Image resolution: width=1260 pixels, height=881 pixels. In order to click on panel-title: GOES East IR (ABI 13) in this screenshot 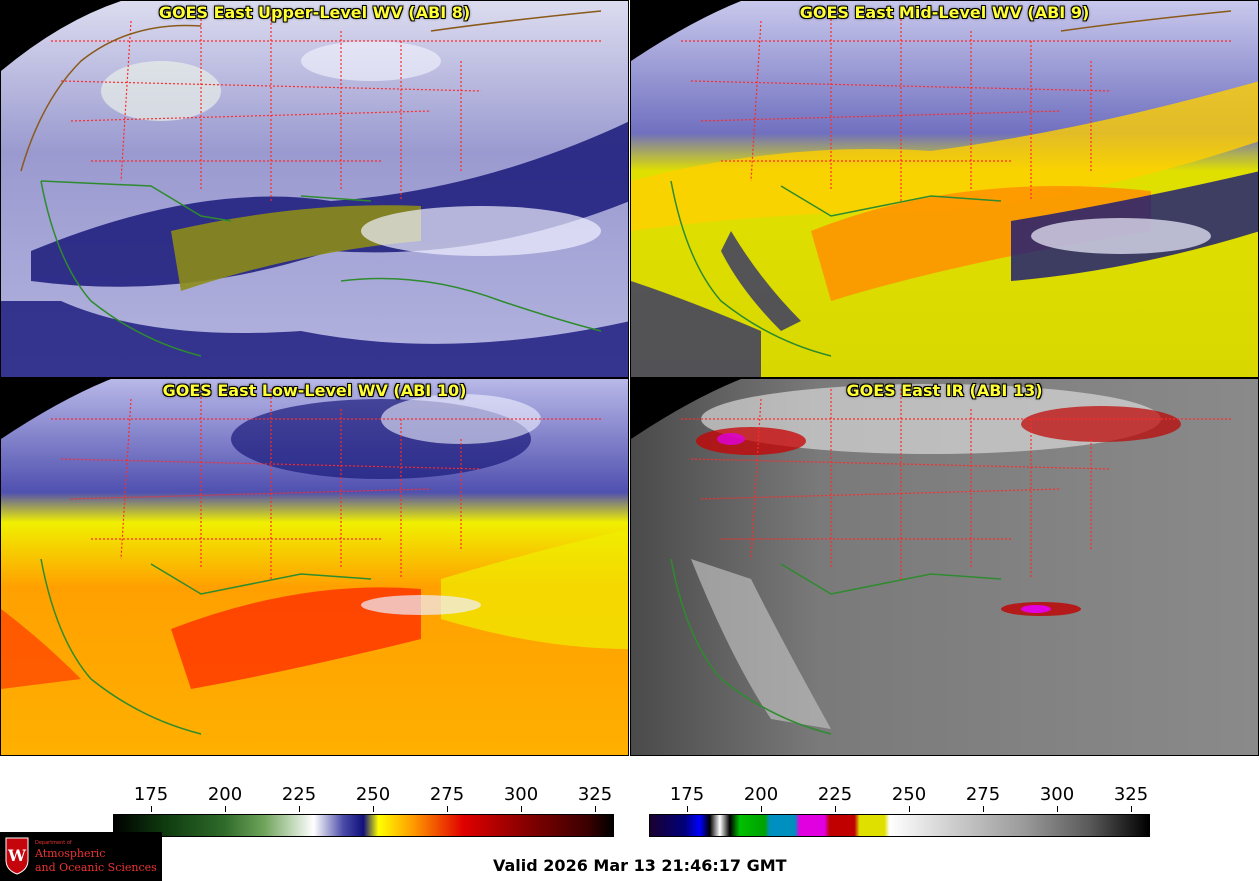, I will do `click(944, 390)`.